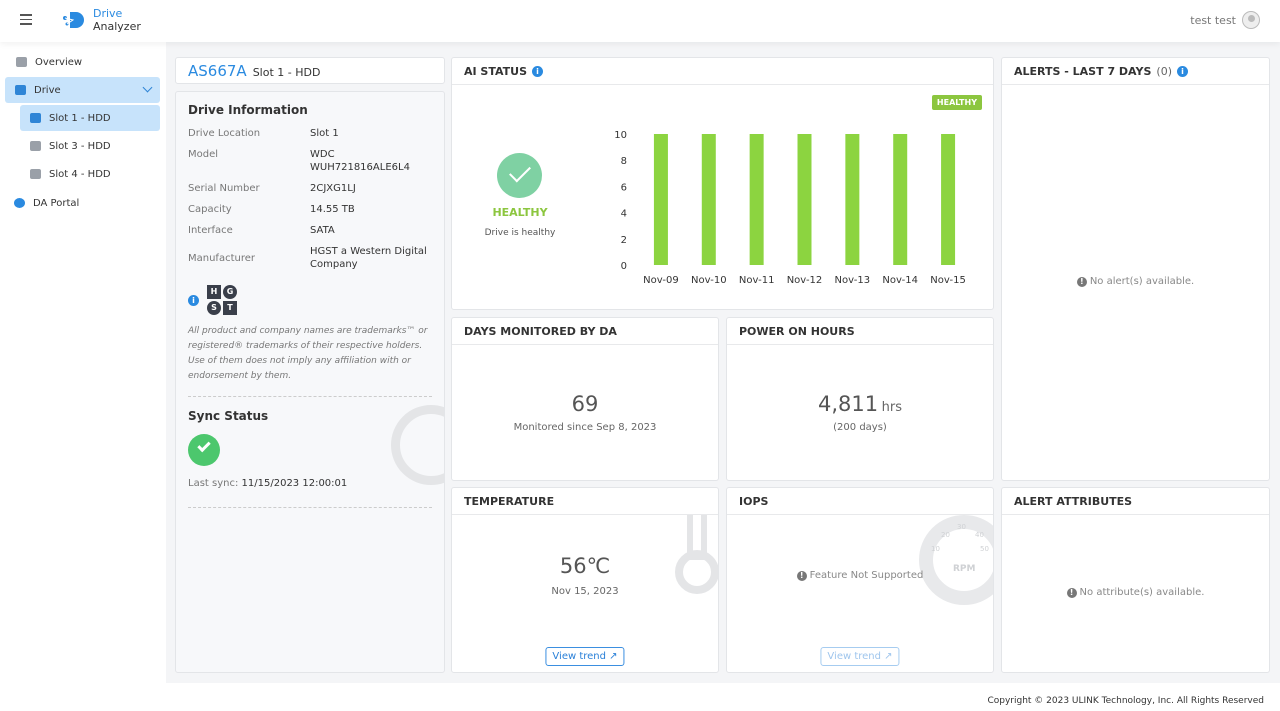 The height and width of the screenshot is (711, 1280). I want to click on sidebar-item-slot3: Slot 3 - HDD, so click(90, 146).